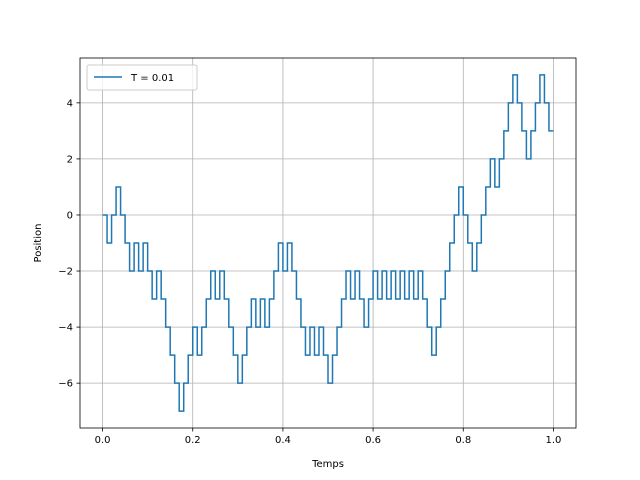 This screenshot has height=480, width=640. What do you see at coordinates (70, 103) in the screenshot?
I see `y-tick-label: 4` at bounding box center [70, 103].